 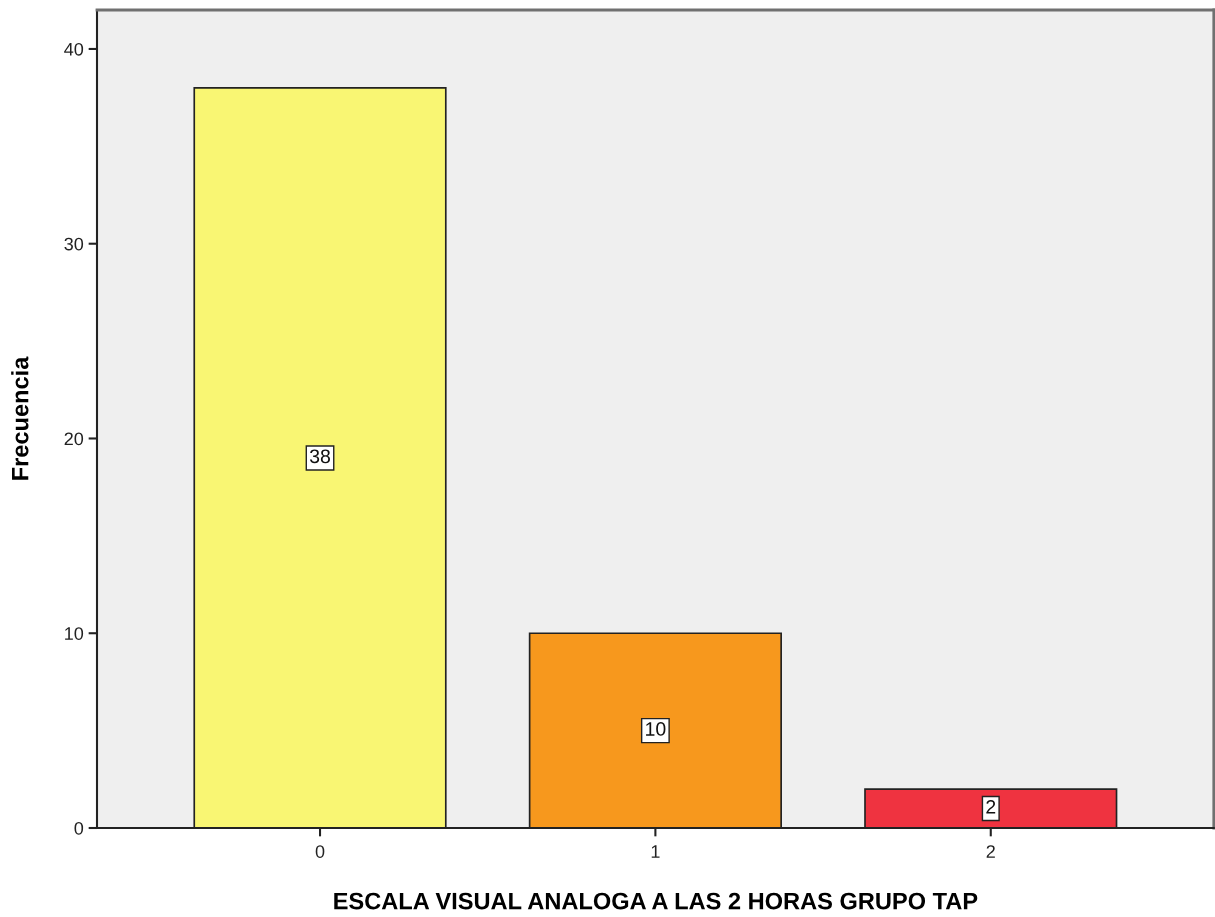 I want to click on x-axis-title: ESCALA VISUAL ANALOGA A LAS 2 HORAS GRUPO TAP, so click(x=656, y=901).